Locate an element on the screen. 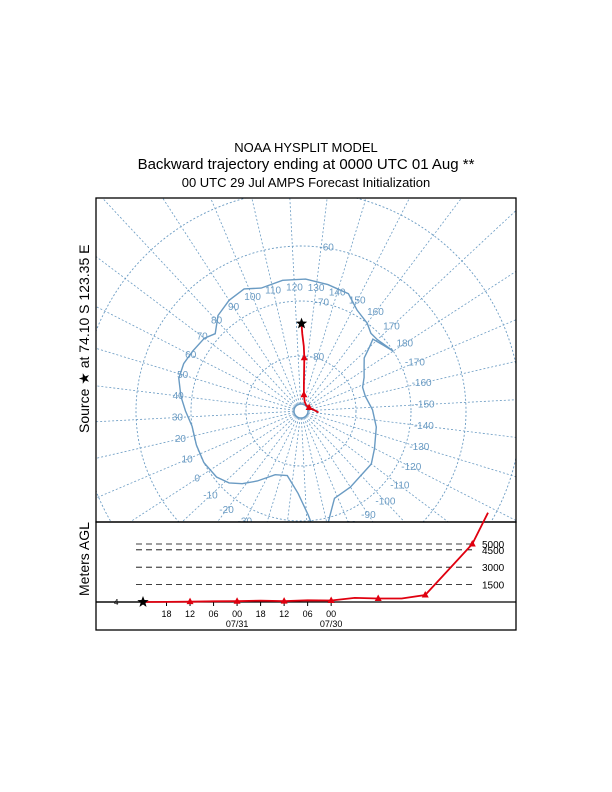  longitude-label: -20 is located at coordinates (226, 510).